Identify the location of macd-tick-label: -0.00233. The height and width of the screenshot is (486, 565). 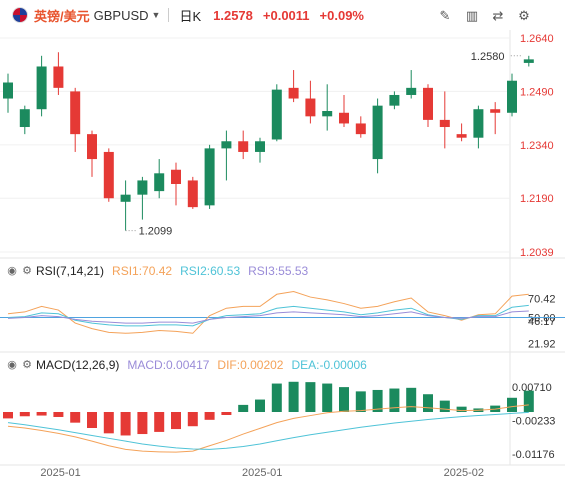
(533, 421).